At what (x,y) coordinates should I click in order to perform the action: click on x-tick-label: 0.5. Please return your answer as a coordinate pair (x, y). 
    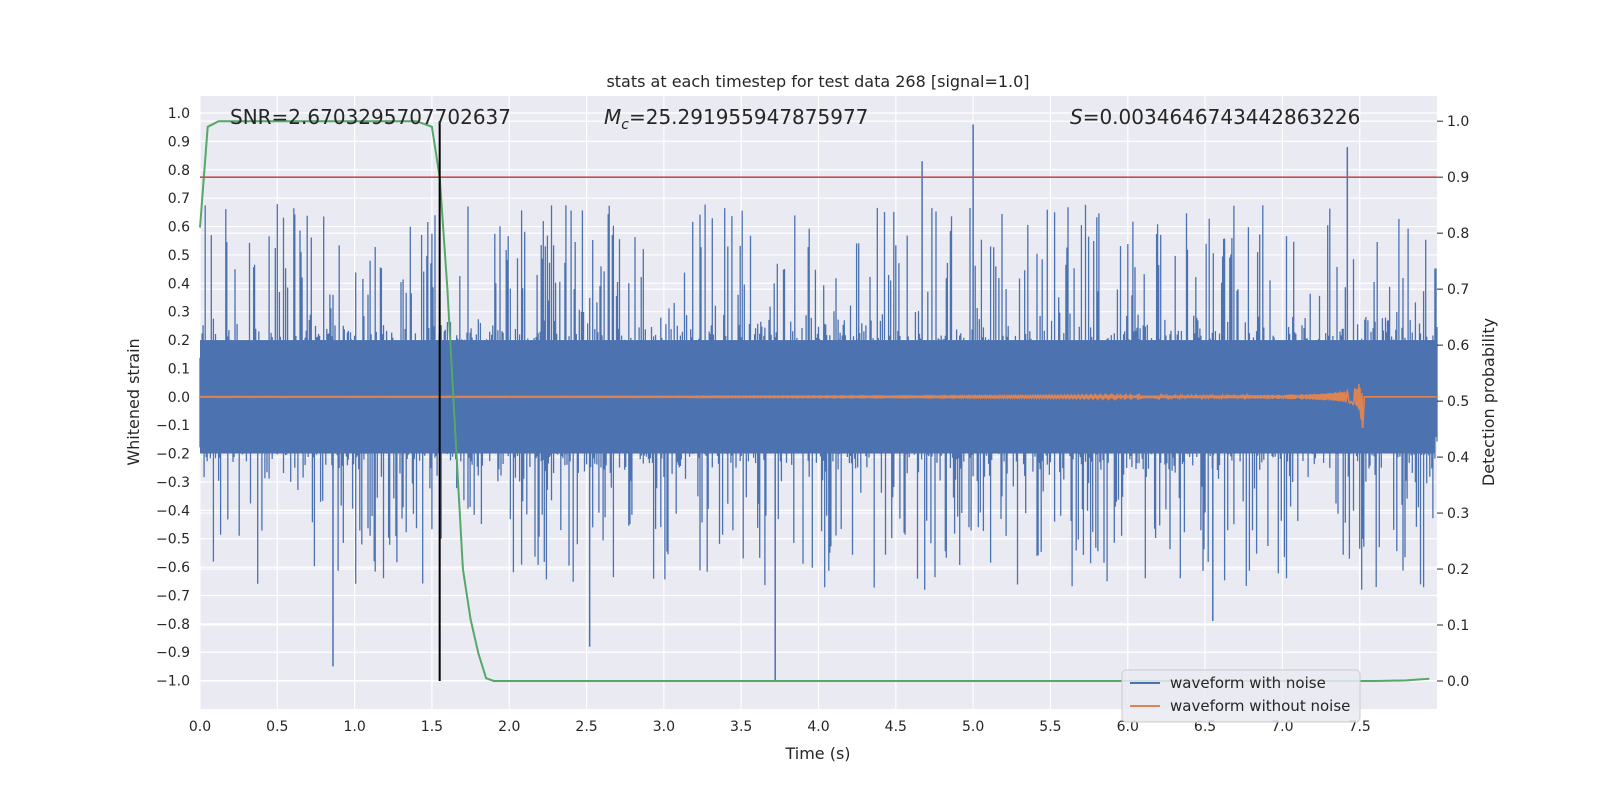
    Looking at the image, I should click on (277, 727).